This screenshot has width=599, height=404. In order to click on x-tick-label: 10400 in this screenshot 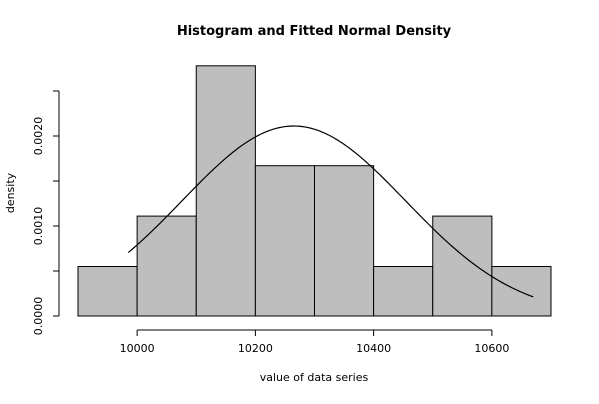, I will do `click(373, 348)`.